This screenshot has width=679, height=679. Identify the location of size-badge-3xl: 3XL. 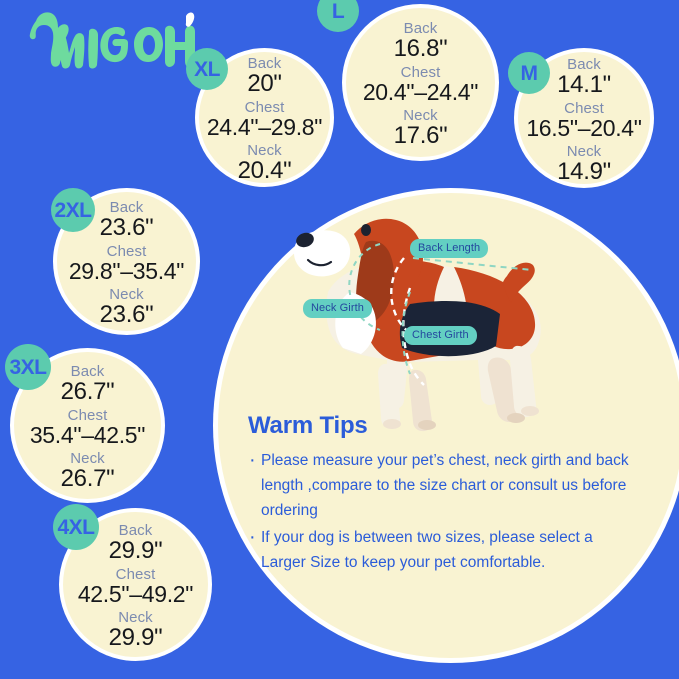
(28, 367).